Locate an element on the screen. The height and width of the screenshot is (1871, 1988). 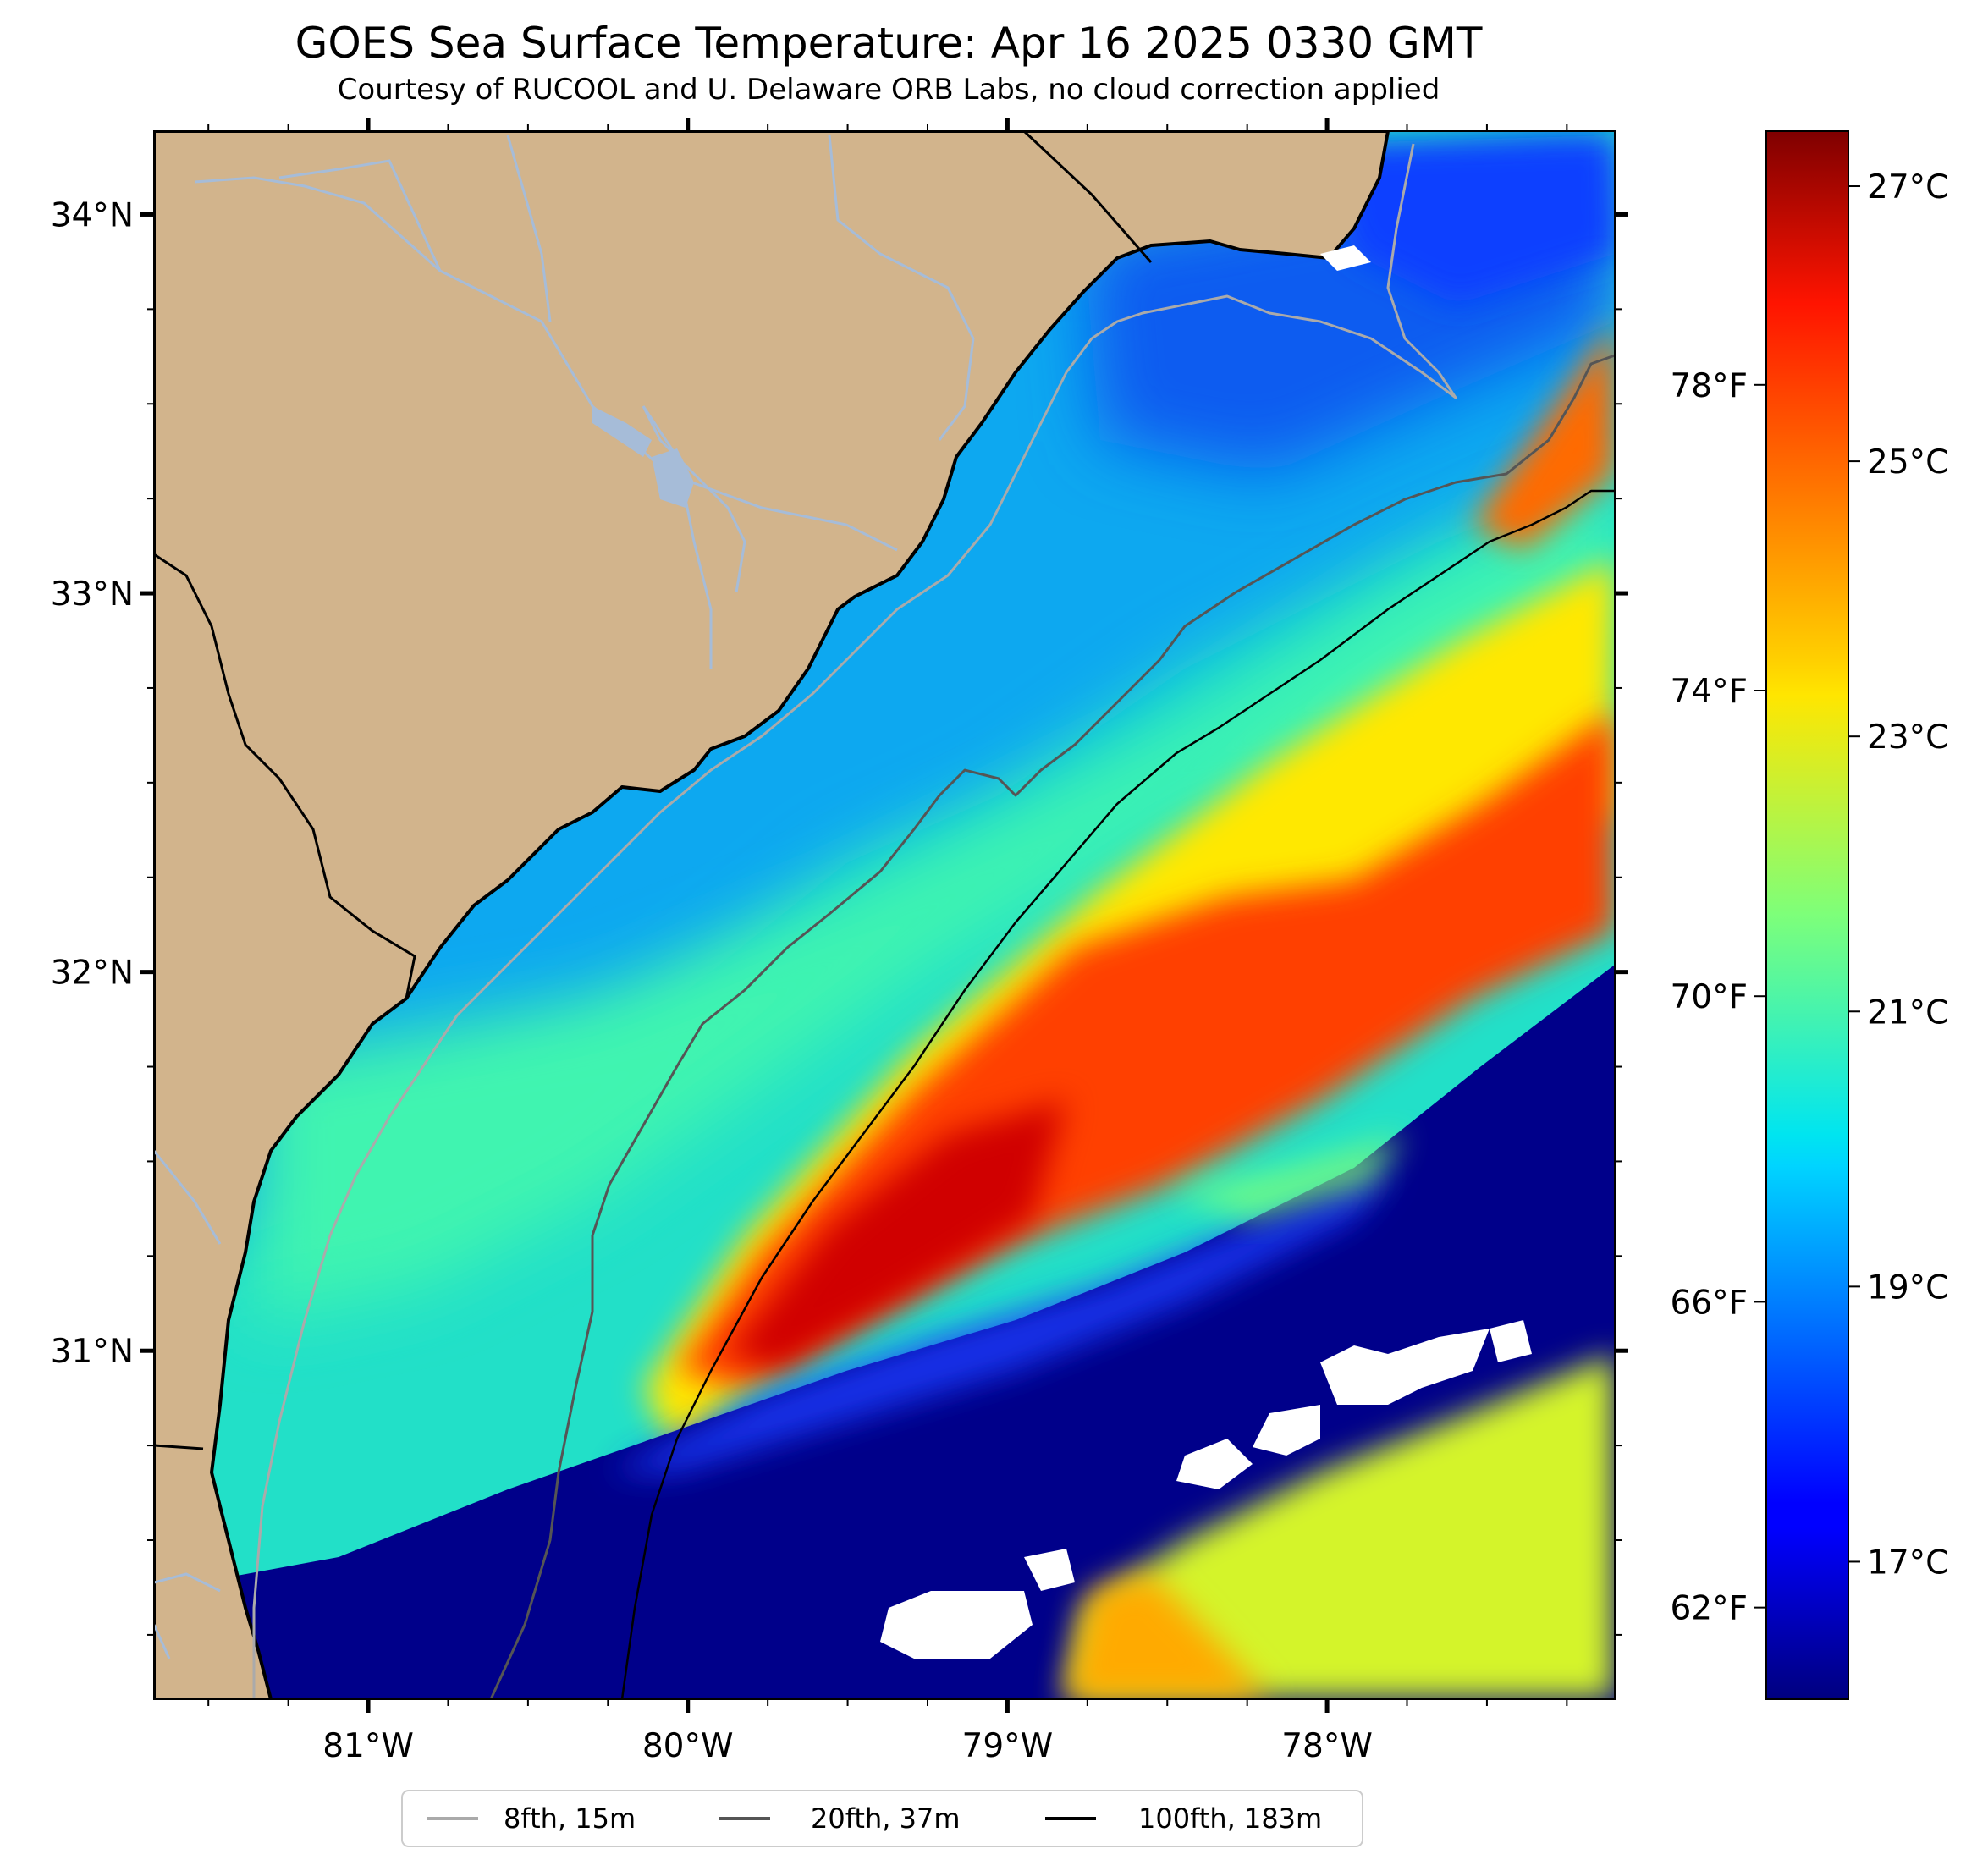
isobath-legend: 8fth, 15m 20fth, 37m 100fth, 183m is located at coordinates (882, 1819).